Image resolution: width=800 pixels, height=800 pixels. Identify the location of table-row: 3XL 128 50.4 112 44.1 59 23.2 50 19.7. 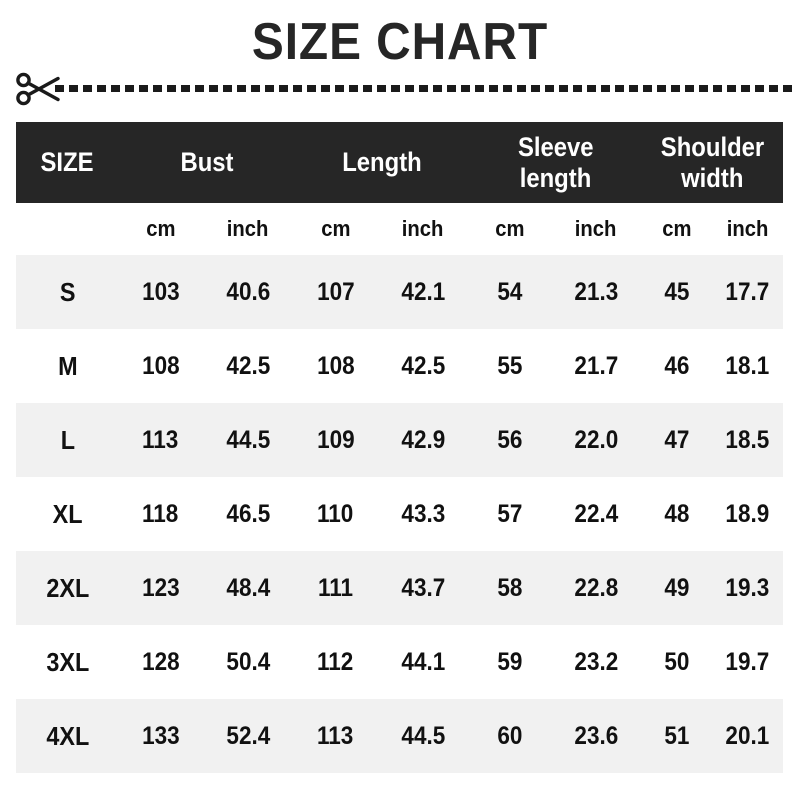
(400, 662).